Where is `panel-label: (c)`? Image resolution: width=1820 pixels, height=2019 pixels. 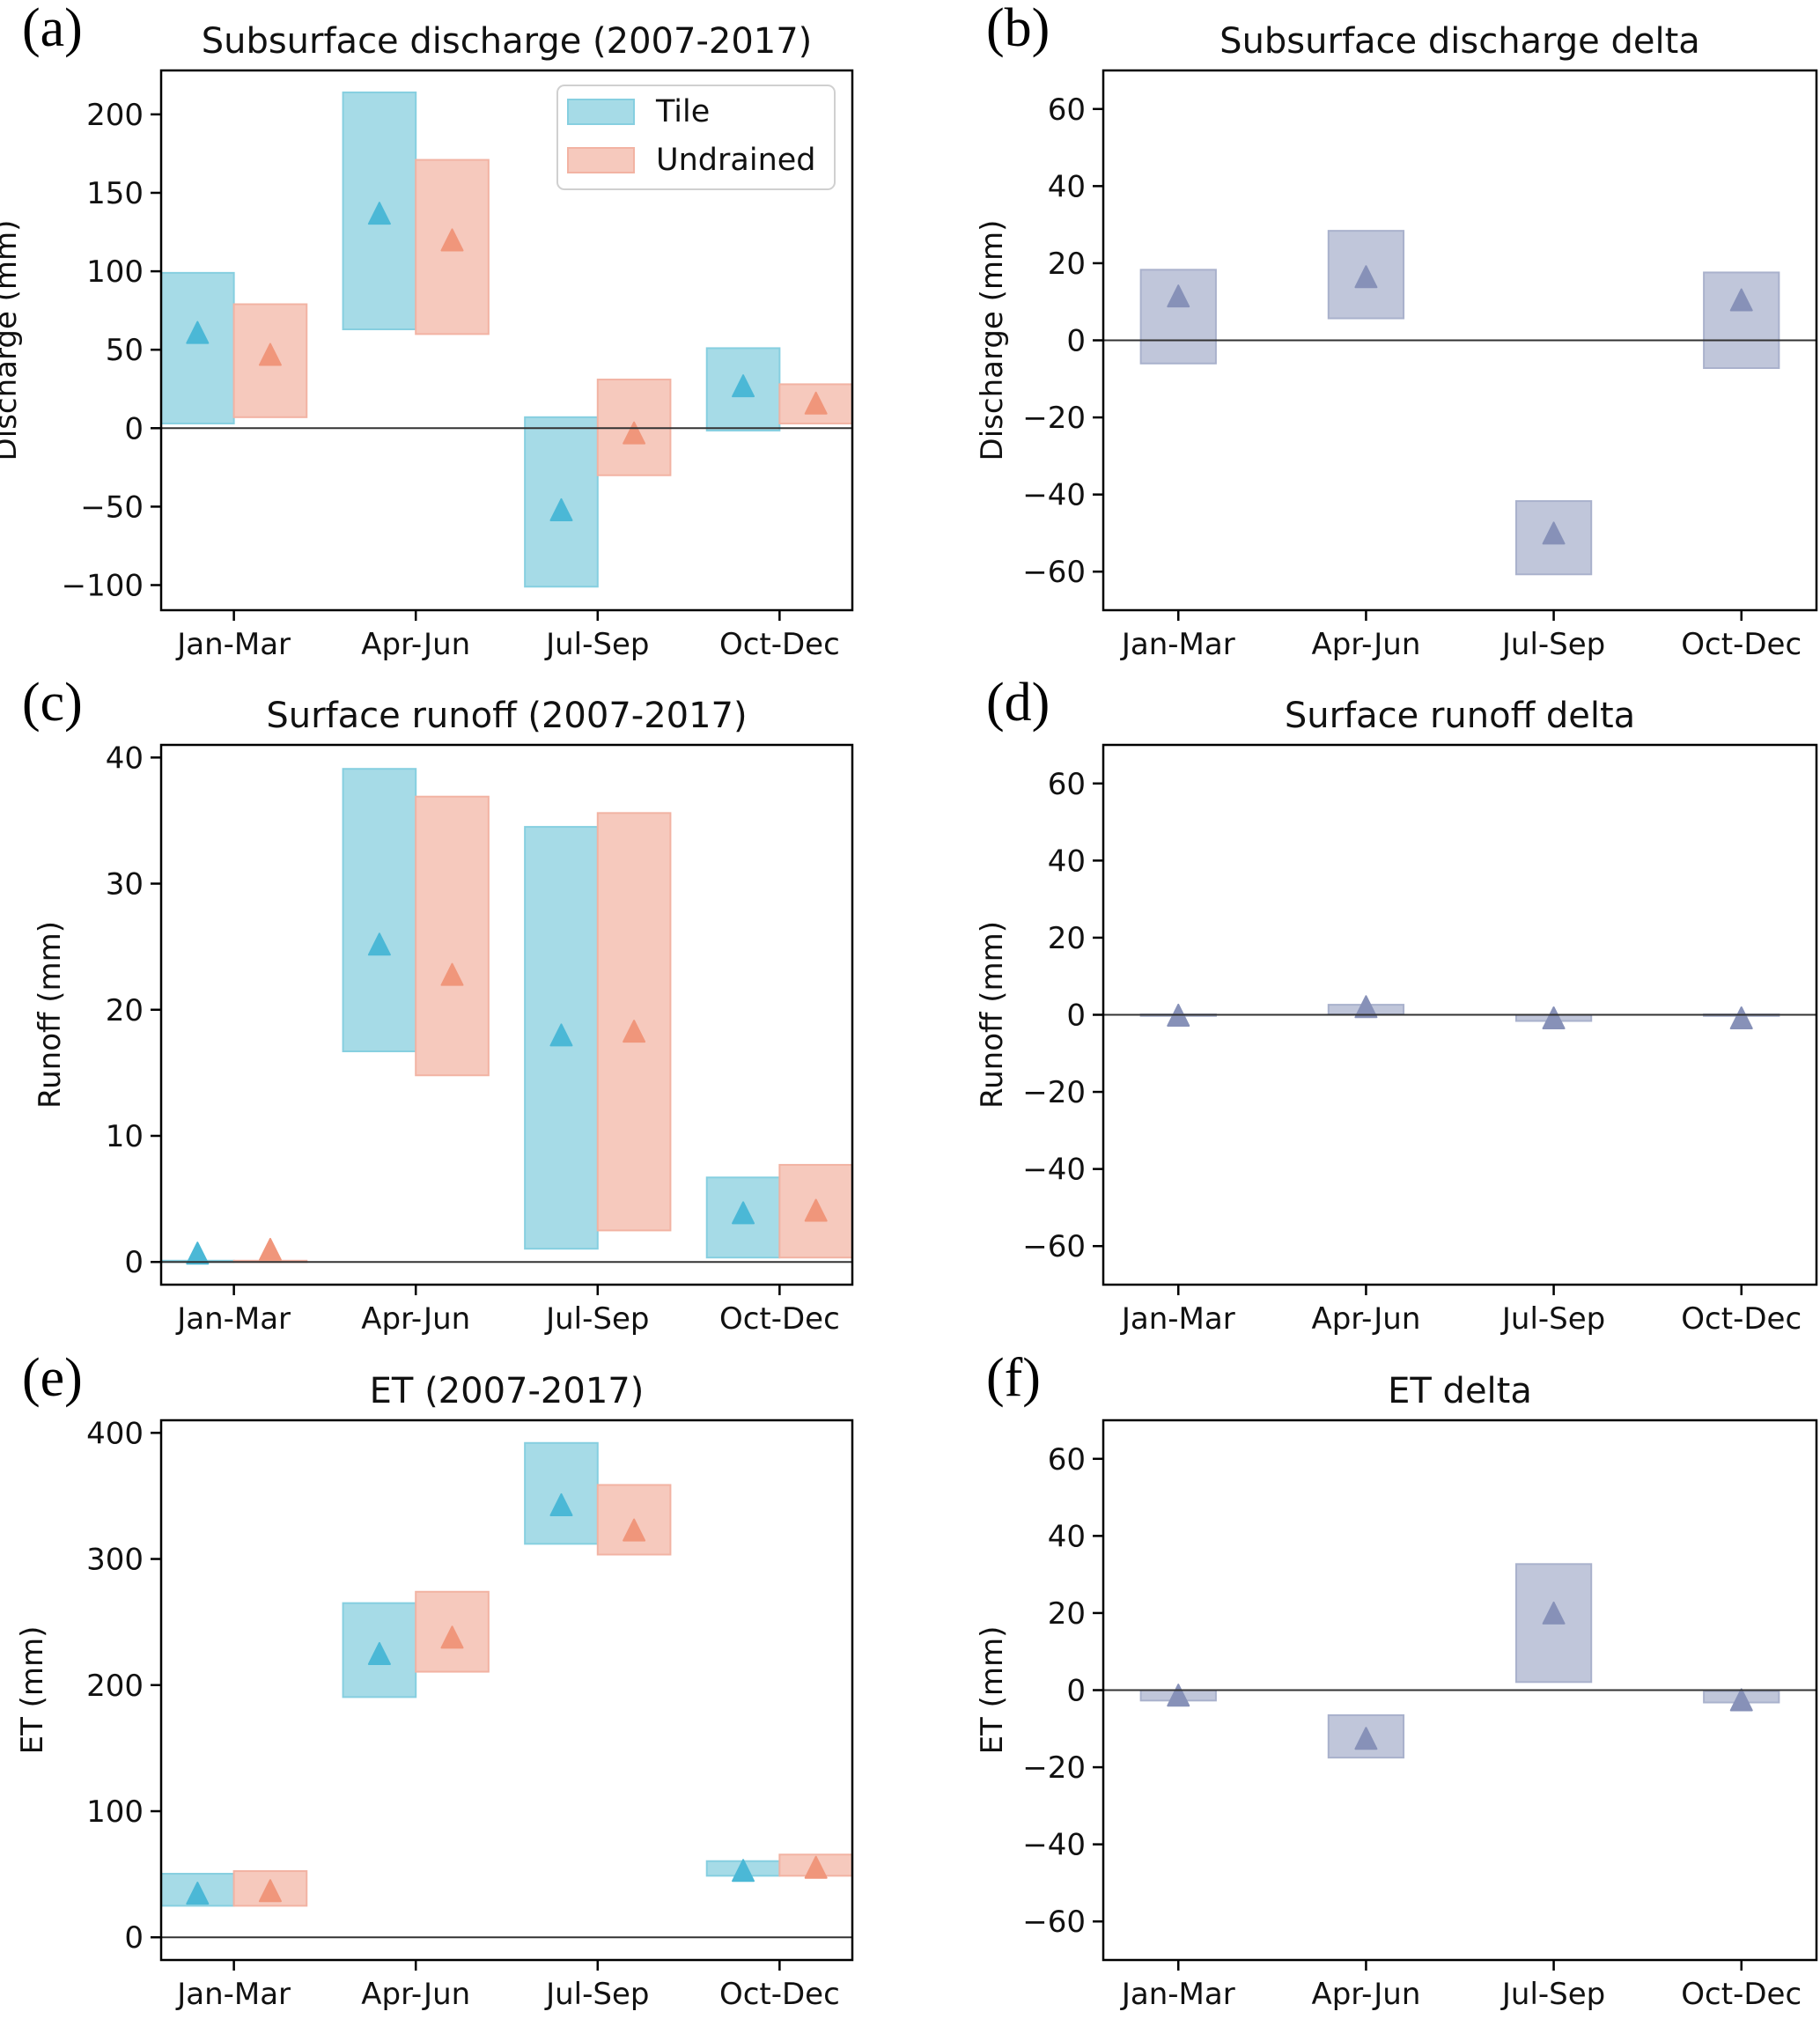
panel-label: (c) is located at coordinates (52, 703).